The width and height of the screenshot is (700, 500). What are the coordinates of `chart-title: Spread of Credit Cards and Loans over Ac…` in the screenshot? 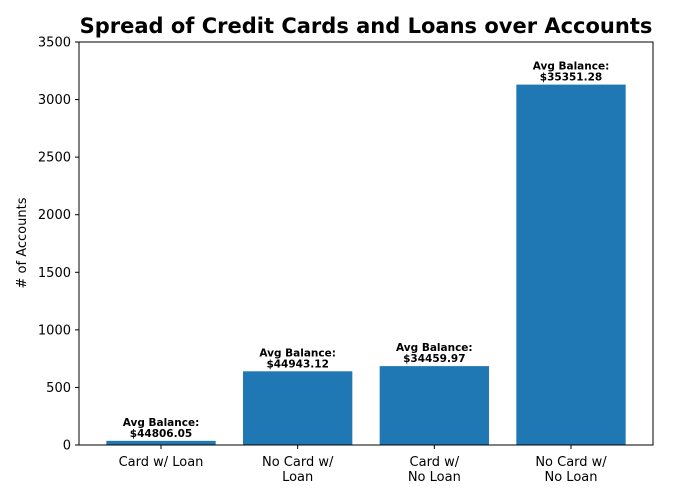 It's located at (366, 26).